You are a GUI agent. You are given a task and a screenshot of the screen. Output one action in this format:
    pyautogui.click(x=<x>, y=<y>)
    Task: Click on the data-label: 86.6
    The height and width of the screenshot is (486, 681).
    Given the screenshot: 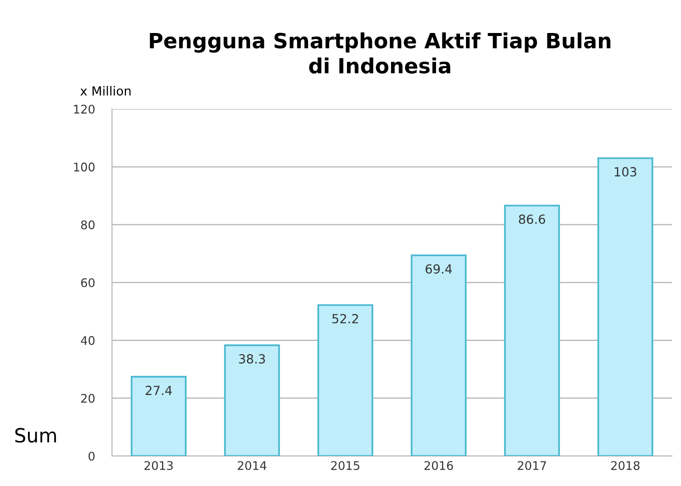 What is the action you would take?
    pyautogui.click(x=532, y=219)
    